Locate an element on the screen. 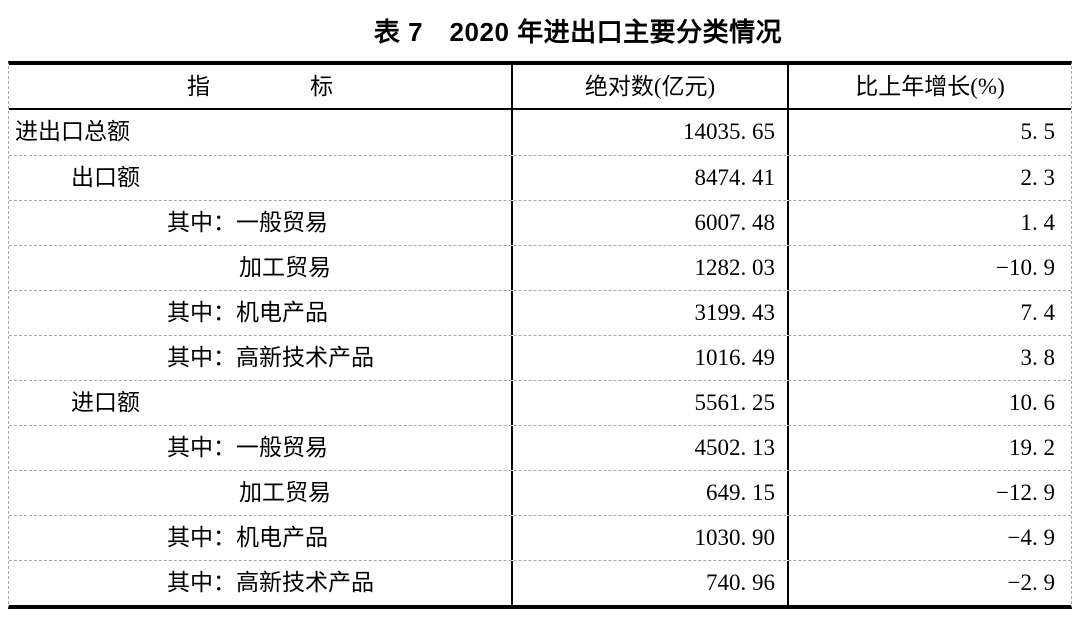 This screenshot has height=624, width=1080. header-absolute: 绝对数(亿元) is located at coordinates (651, 86).